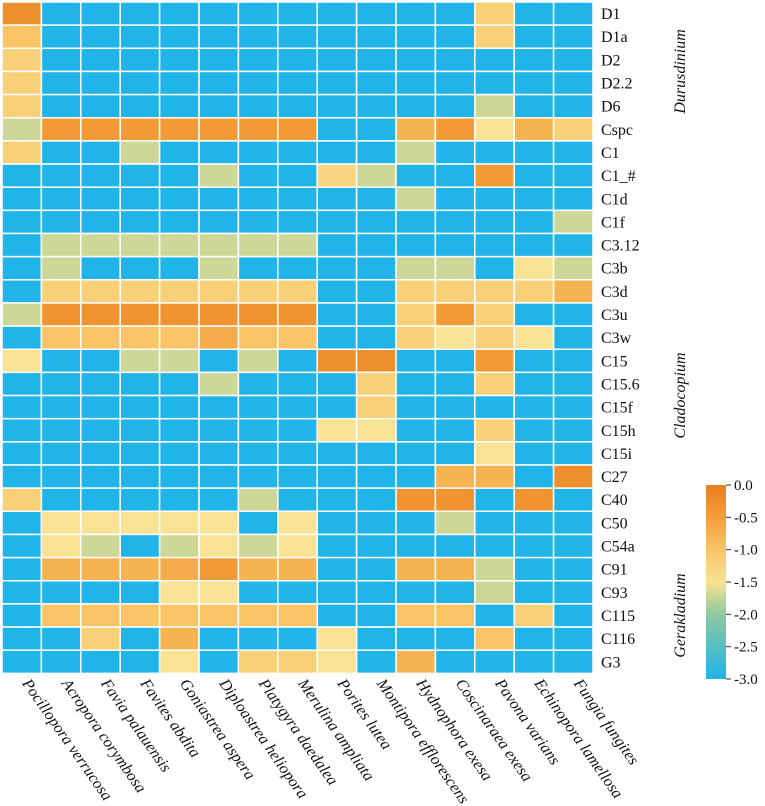 The image size is (765, 806). I want to click on row-label: C91, so click(614, 570).